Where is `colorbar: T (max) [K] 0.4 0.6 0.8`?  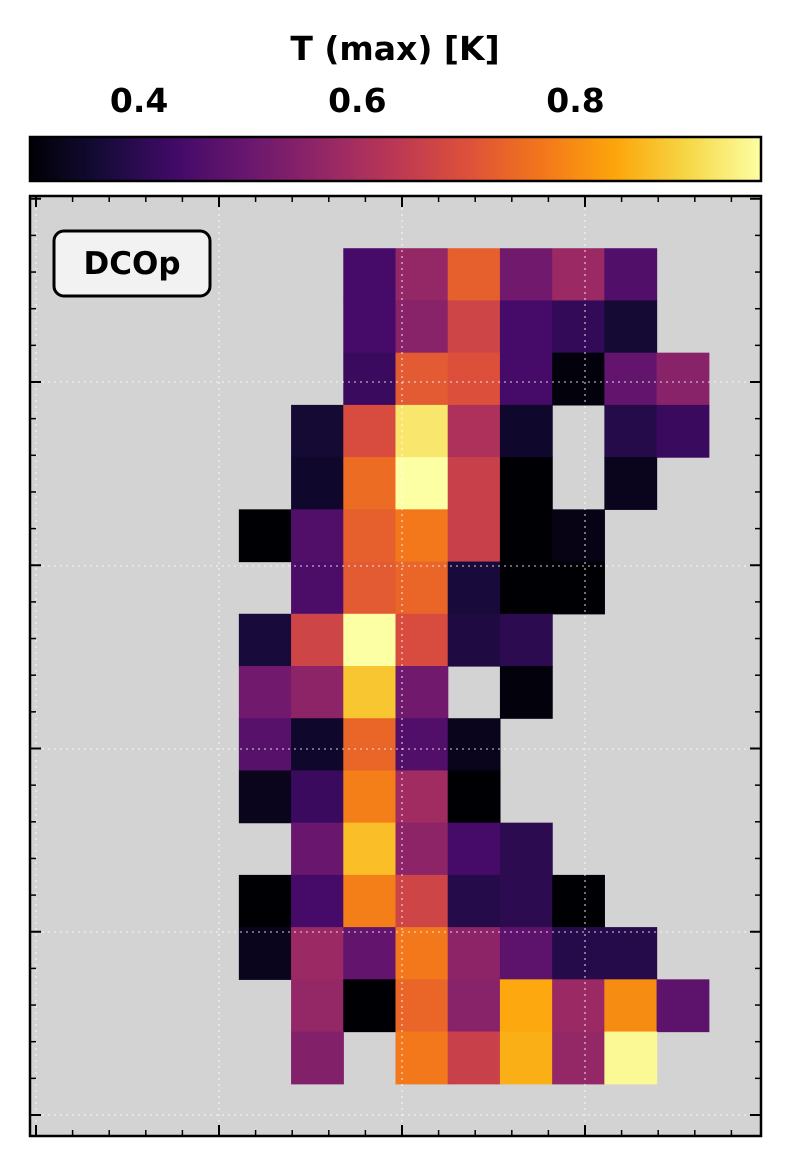 colorbar: T (max) [K] 0.4 0.6 0.8 is located at coordinates (395, 106).